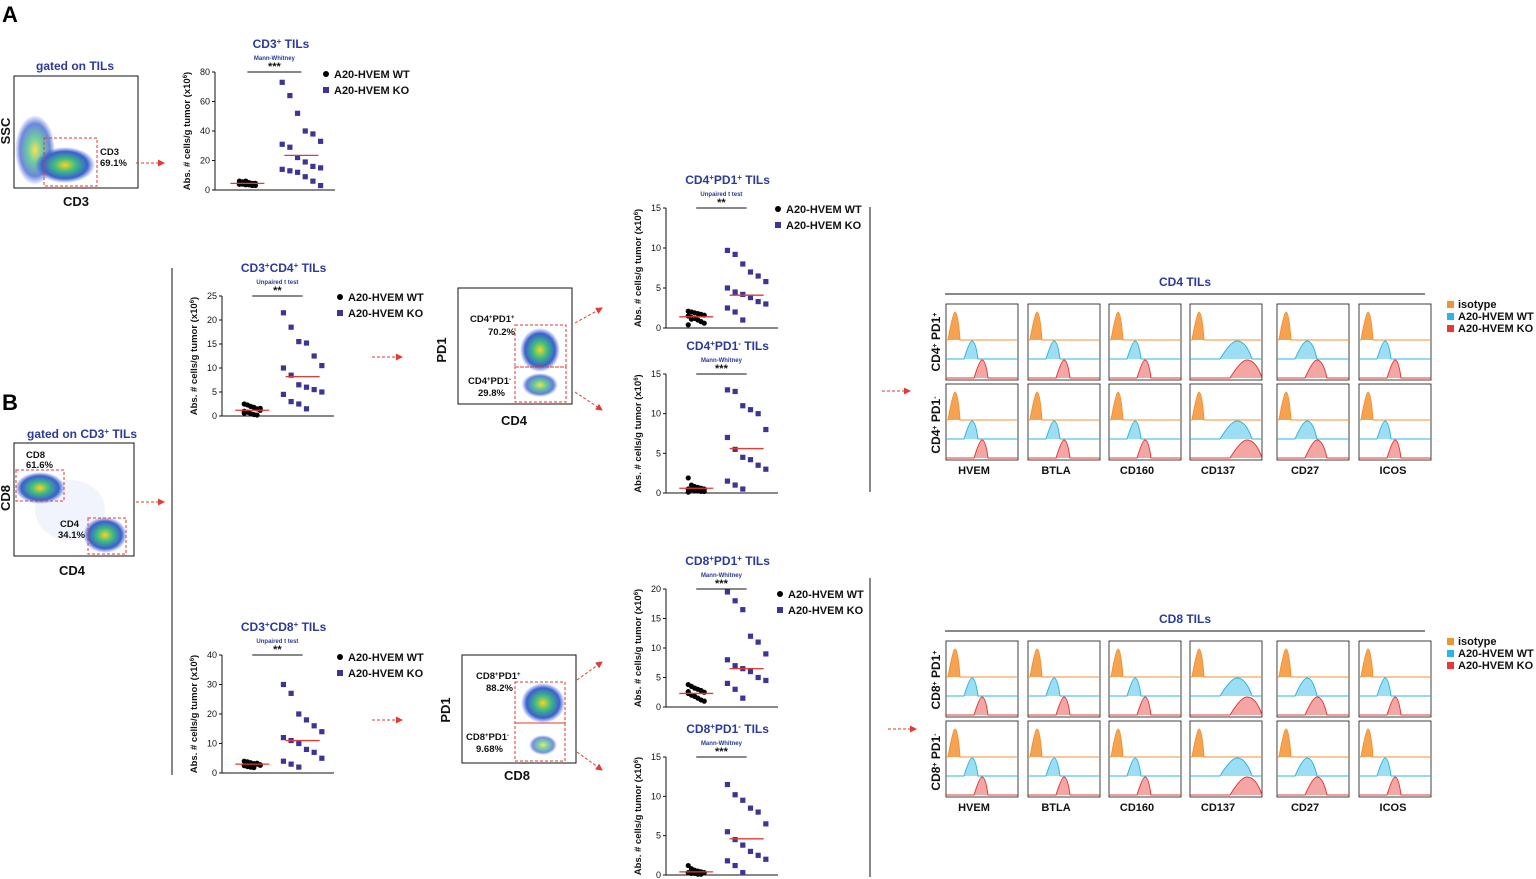  Describe the element at coordinates (1477, 642) in the screenshot. I see `hist-legend-label: isotype` at that location.